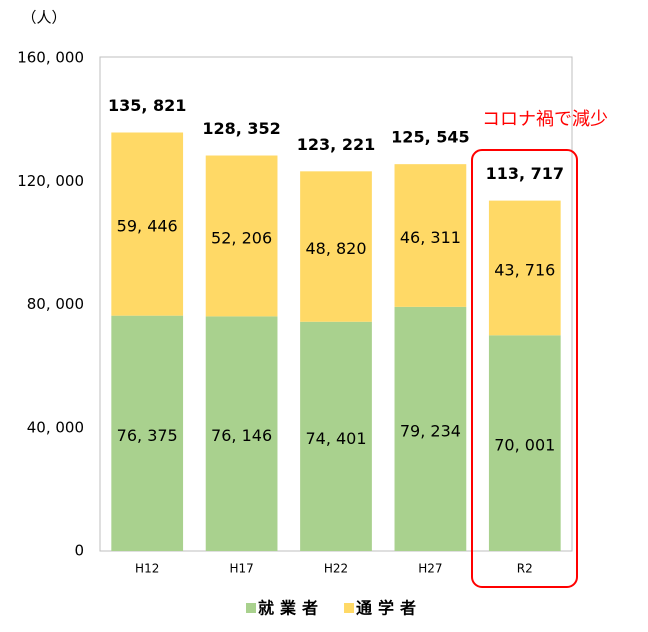 The image size is (648, 632). I want to click on total-label: 125, 545, so click(430, 137).